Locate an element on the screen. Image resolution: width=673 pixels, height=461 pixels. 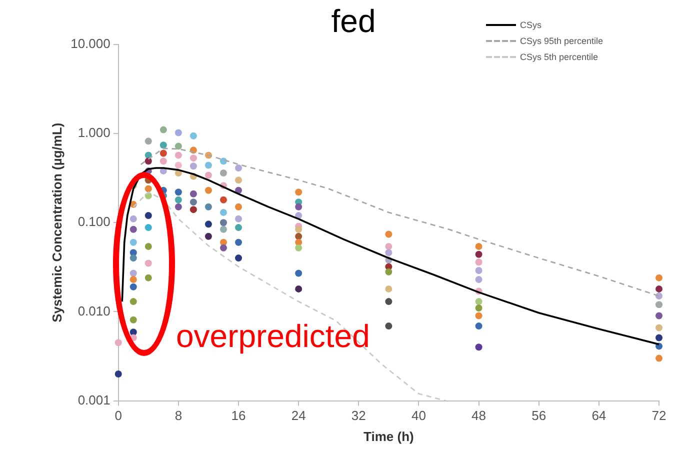
x-tick-label: 0 is located at coordinates (118, 416).